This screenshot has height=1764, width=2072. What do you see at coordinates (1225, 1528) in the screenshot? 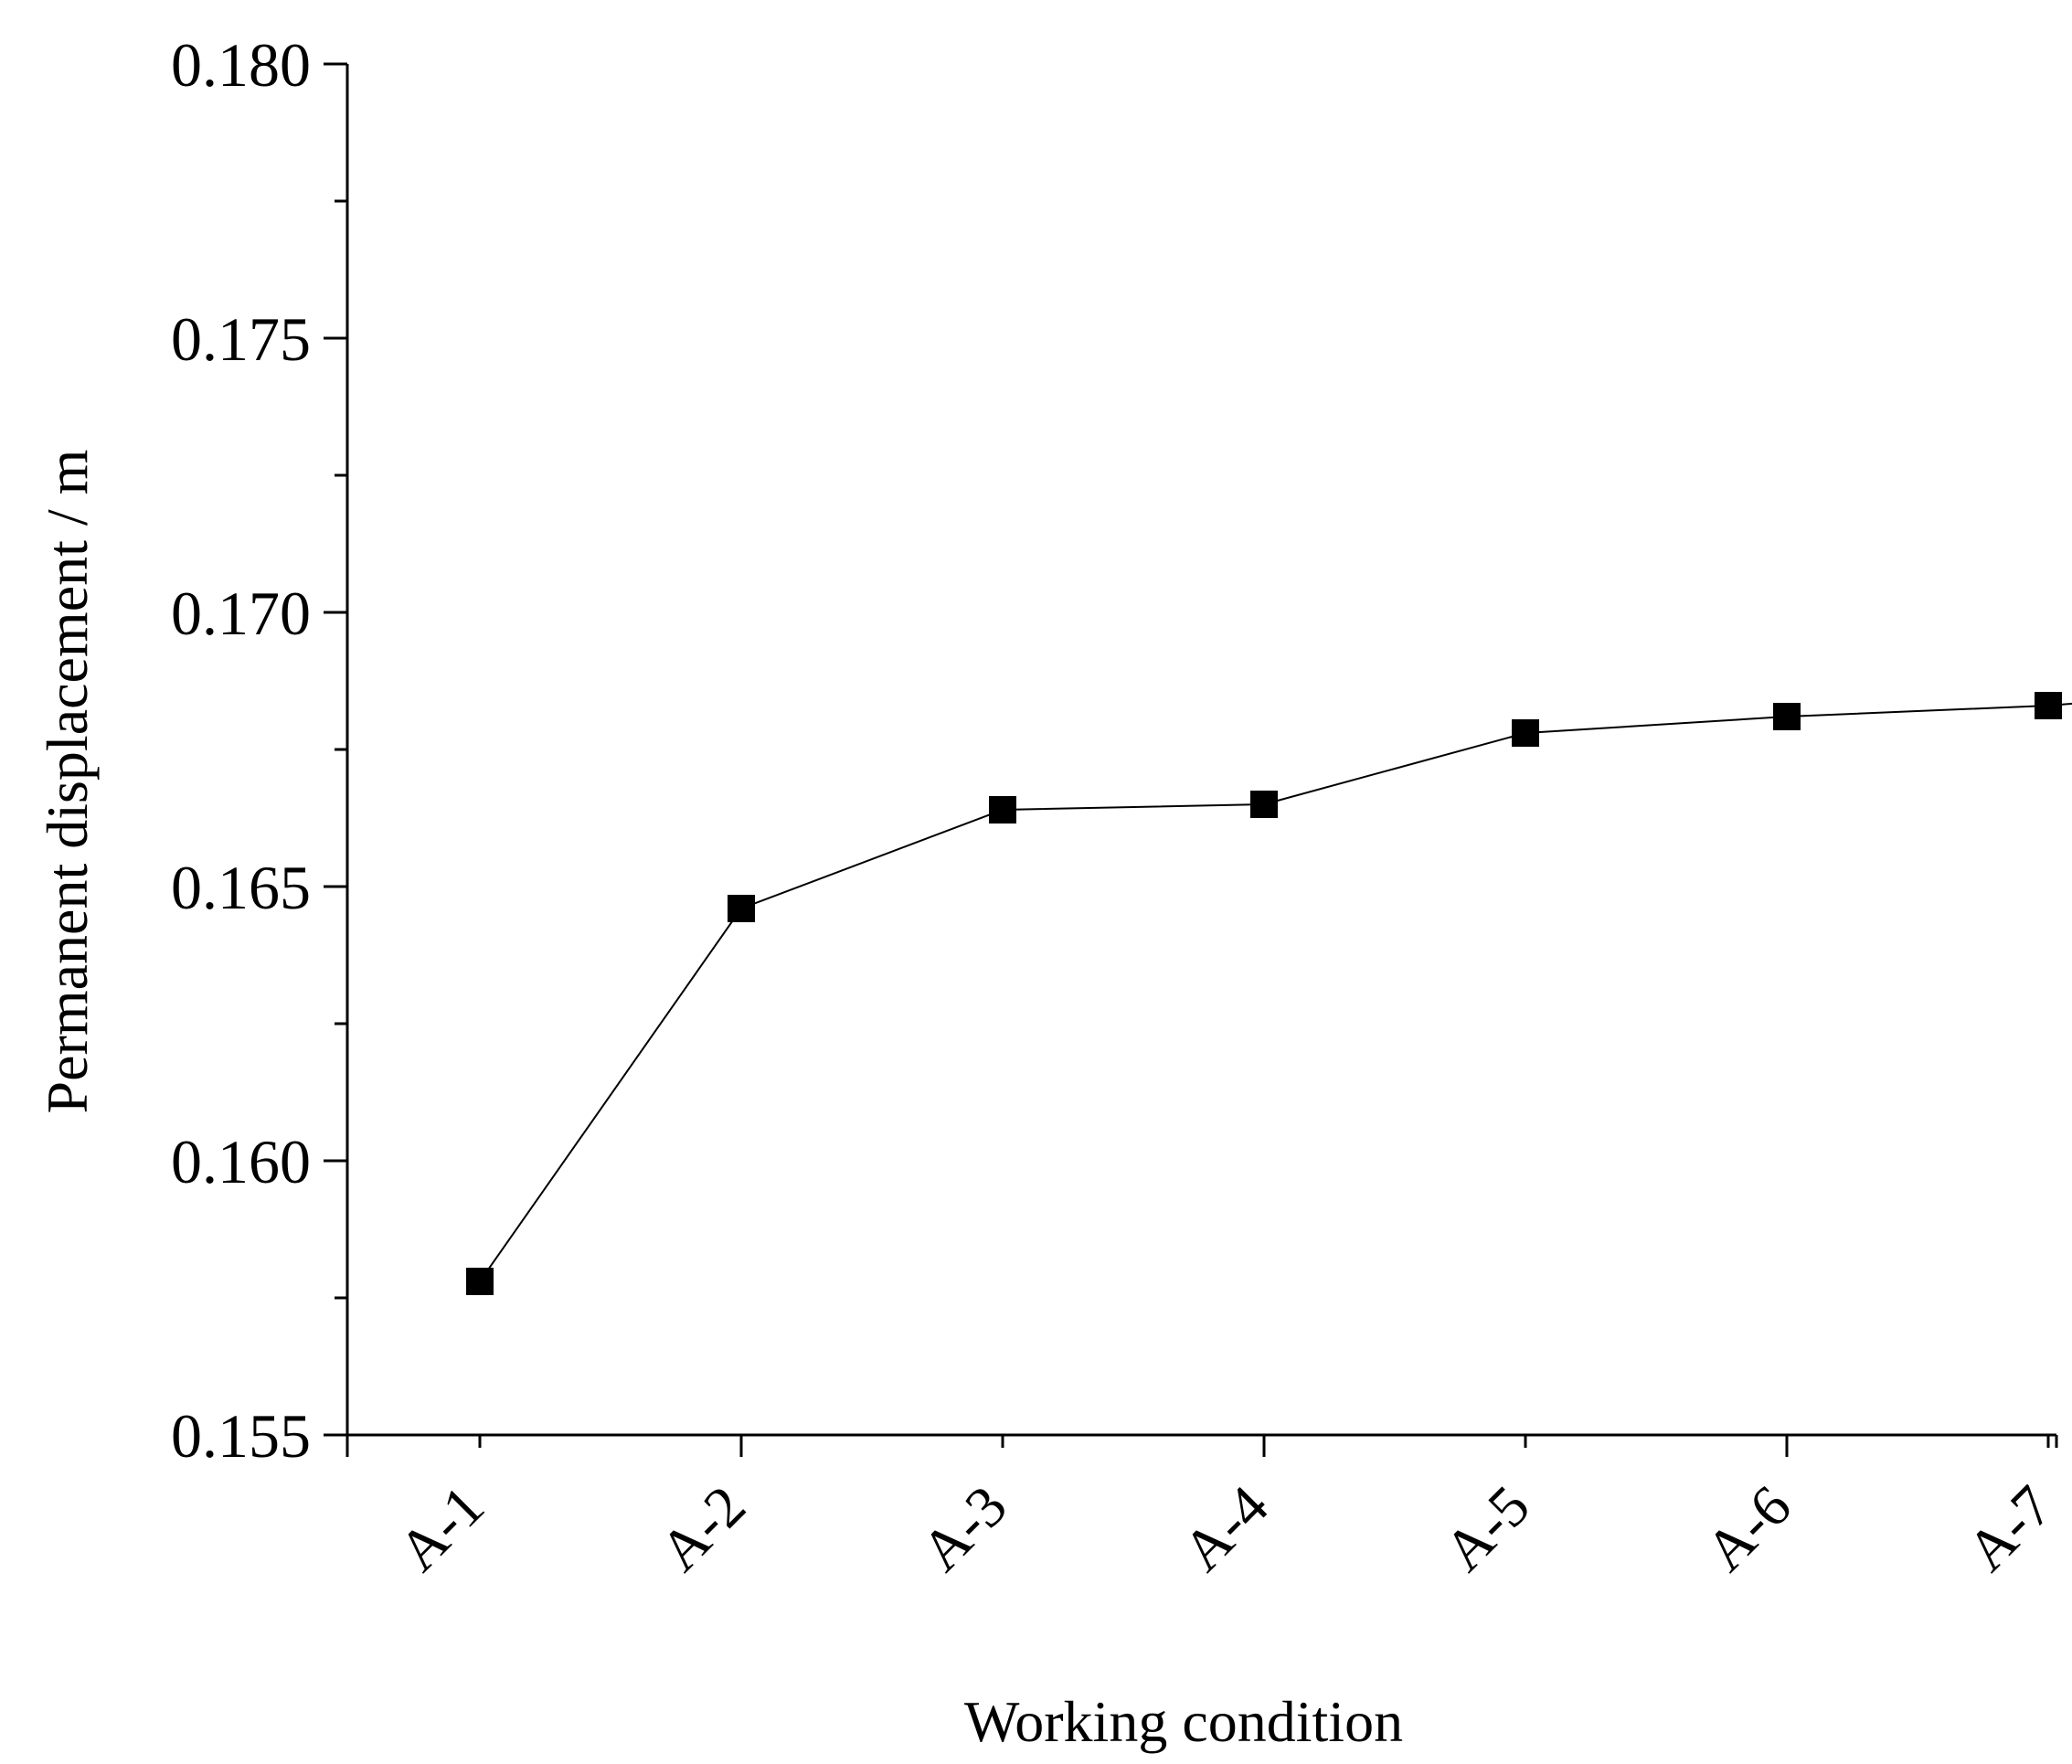
I see `x-tick-label: A-4` at bounding box center [1225, 1528].